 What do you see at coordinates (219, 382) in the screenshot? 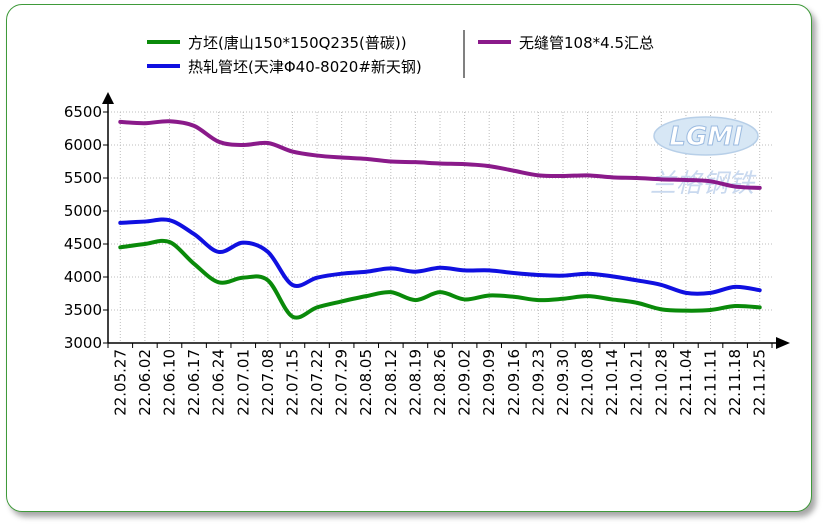
I see `x-tick-label: 22.06.24` at bounding box center [219, 382].